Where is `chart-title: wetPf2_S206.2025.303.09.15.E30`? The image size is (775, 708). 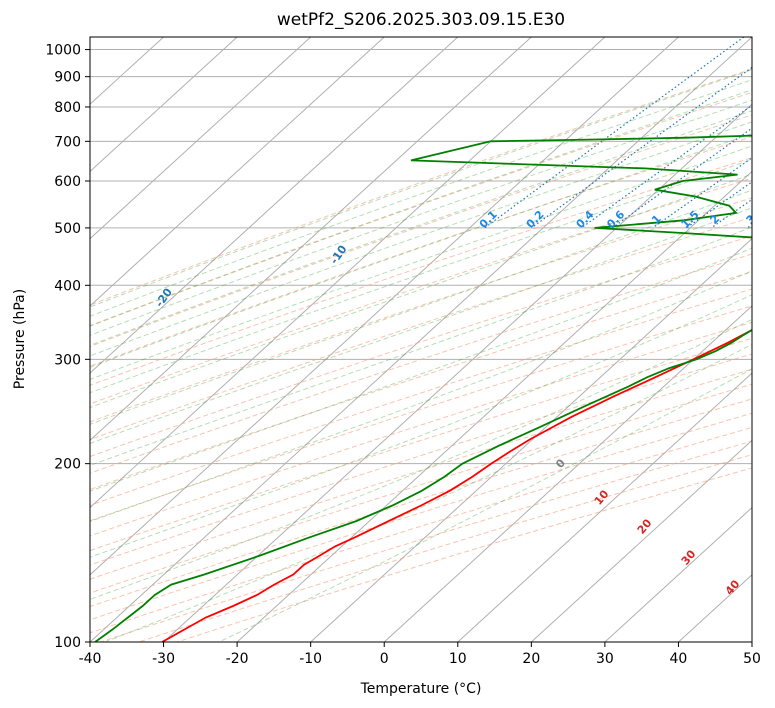
chart-title: wetPf2_S206.2025.303.09.15.E30 is located at coordinates (421, 20).